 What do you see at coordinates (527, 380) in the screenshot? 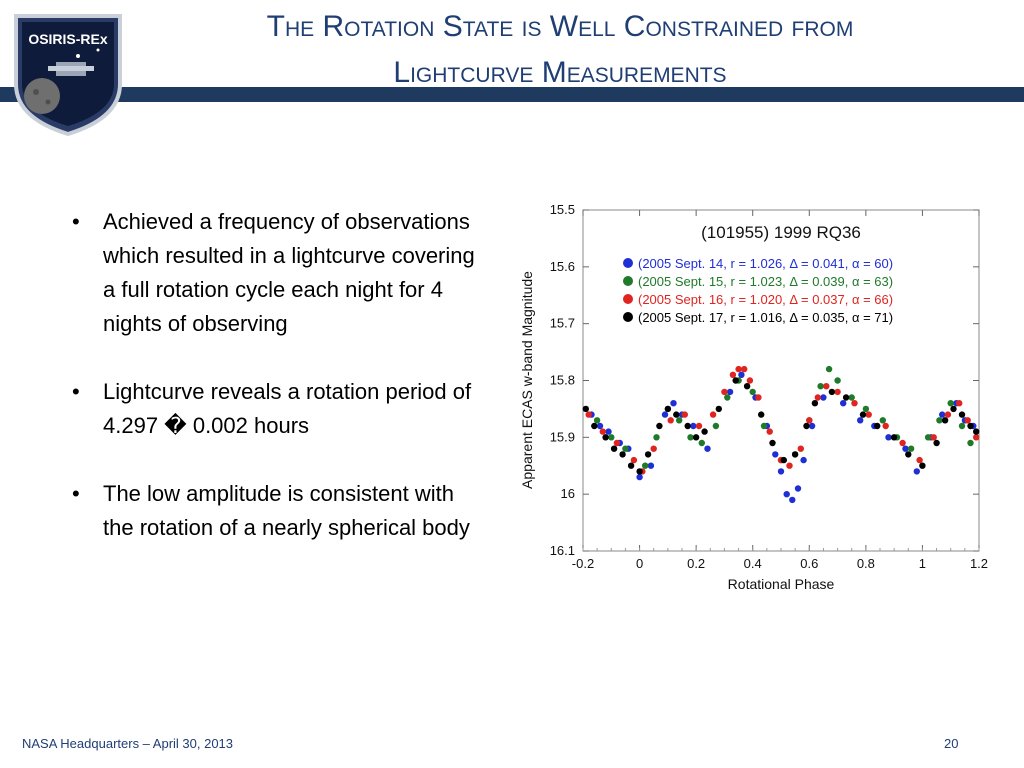
I see `y-axis-label: Apparent ECAS w-band Magnitude` at bounding box center [527, 380].